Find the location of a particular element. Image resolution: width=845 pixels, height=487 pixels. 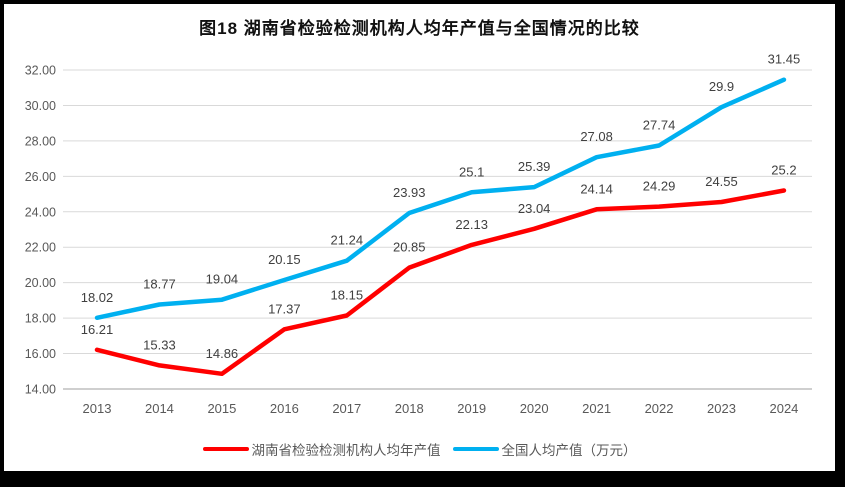

data-label: 16.21 is located at coordinates (97, 329).